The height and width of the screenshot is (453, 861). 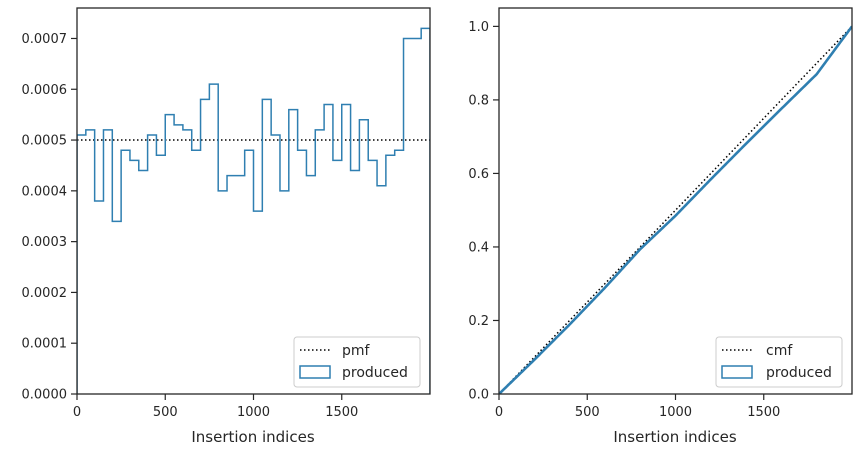 I want to click on y-tick-label: 0.2, so click(x=478, y=321).